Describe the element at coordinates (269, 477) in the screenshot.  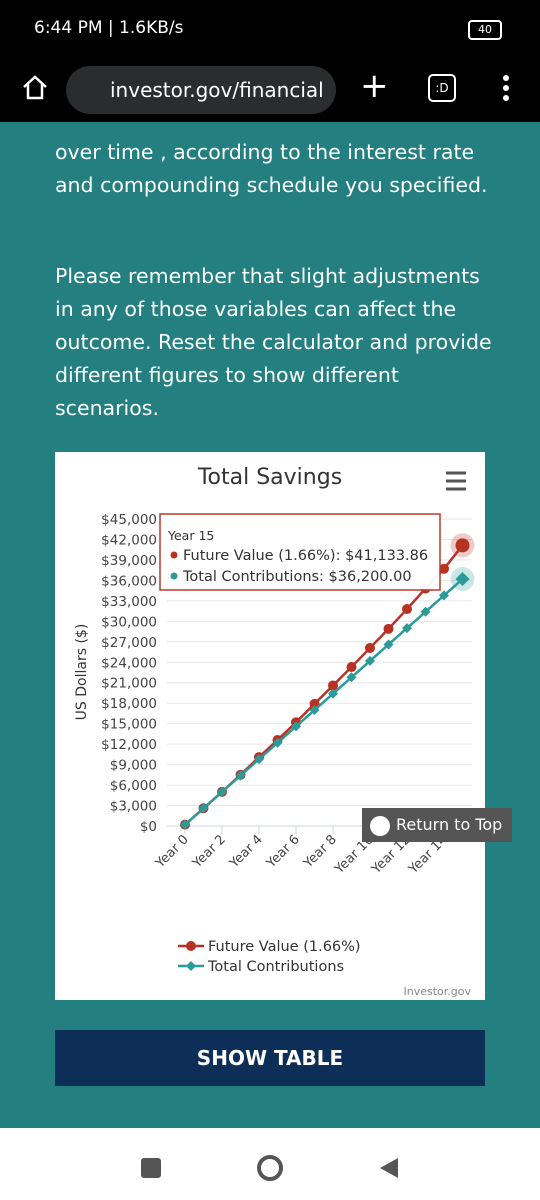
I see `chart-title: Total Savings` at that location.